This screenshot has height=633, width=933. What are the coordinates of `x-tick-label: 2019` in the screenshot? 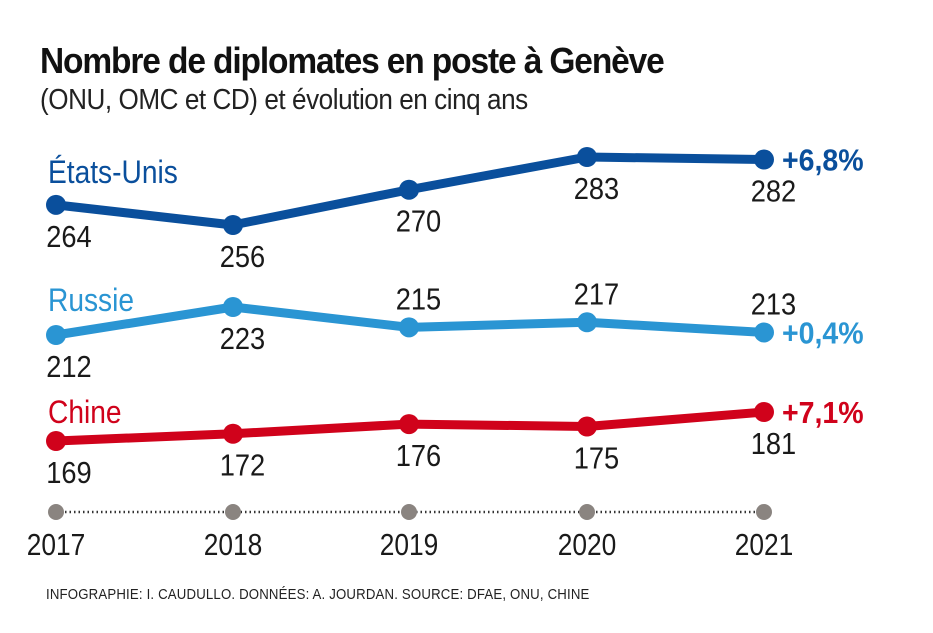 It's located at (409, 545).